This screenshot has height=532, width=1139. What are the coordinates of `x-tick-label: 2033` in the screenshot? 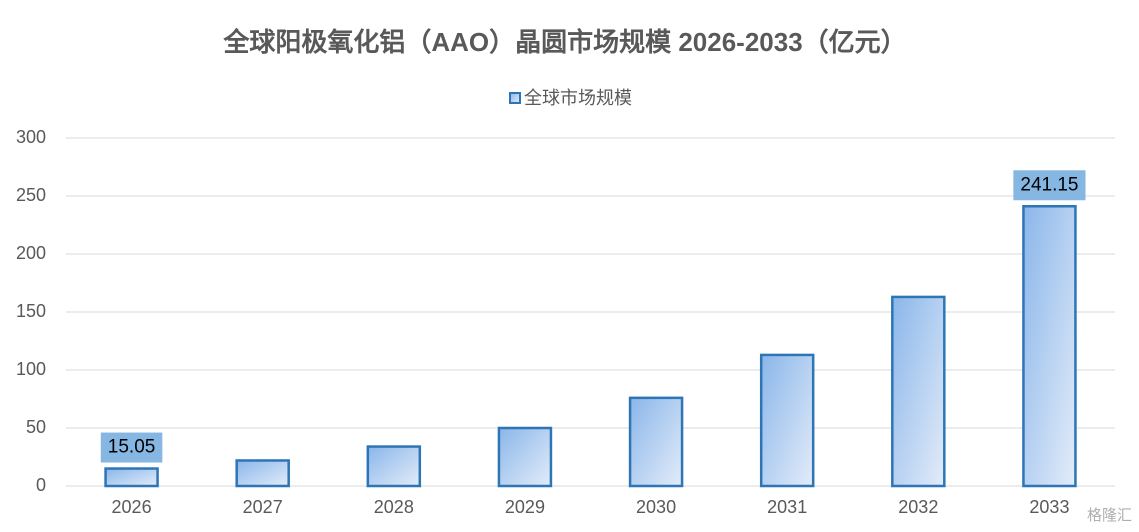 It's located at (1049, 507).